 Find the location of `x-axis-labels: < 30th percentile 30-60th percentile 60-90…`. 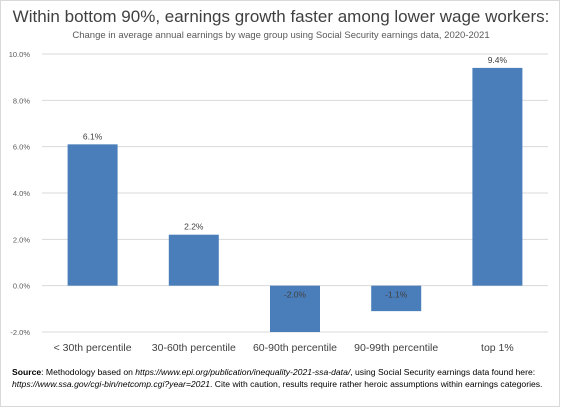

x-axis-labels: < 30th percentile 30-60th percentile 60-90… is located at coordinates (284, 348).